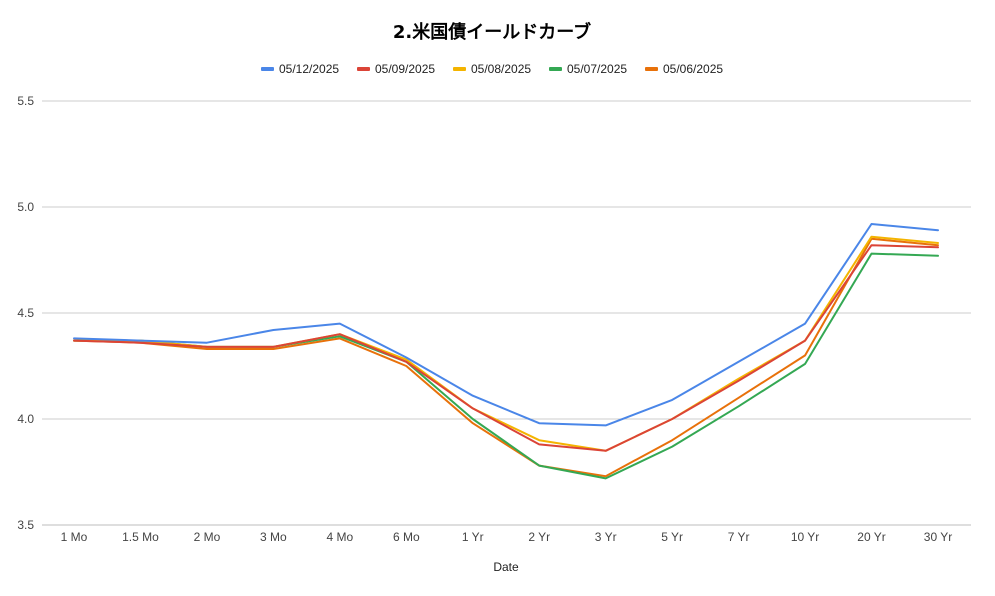  I want to click on x-tick-label: 2 Mo, so click(207, 537).